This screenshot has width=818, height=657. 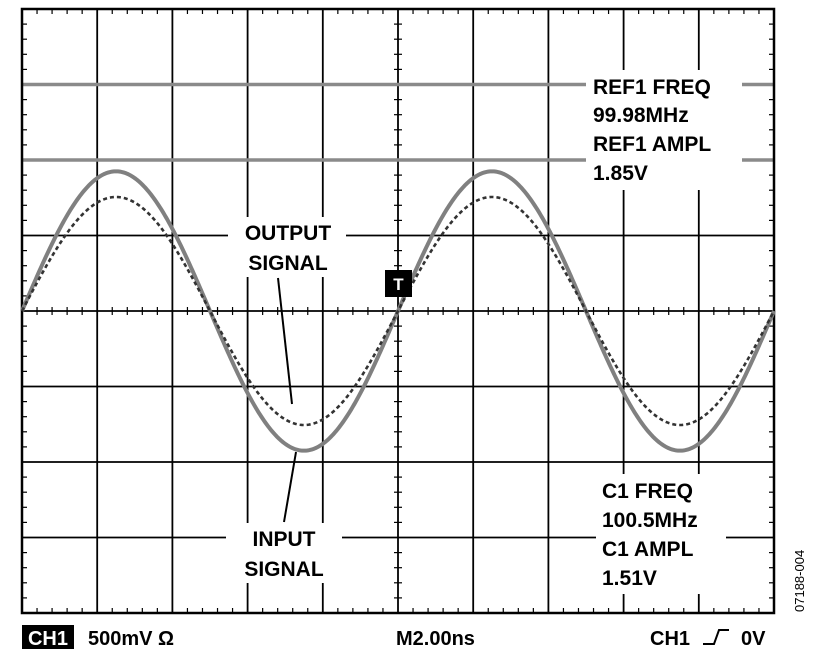 What do you see at coordinates (799, 581) in the screenshot?
I see `figure-id: 07188-004` at bounding box center [799, 581].